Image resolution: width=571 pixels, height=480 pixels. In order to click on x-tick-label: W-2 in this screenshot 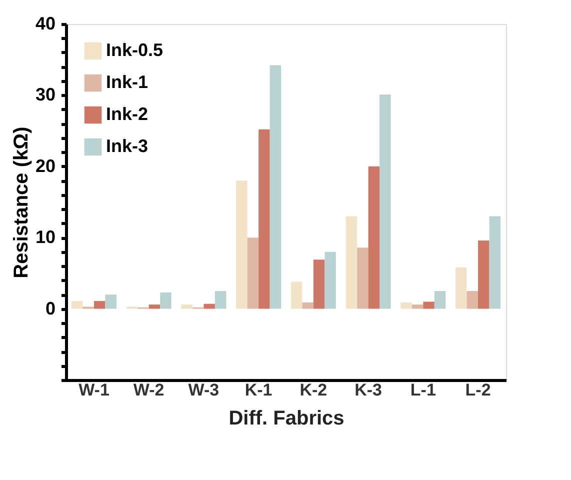, I will do `click(148, 390)`.